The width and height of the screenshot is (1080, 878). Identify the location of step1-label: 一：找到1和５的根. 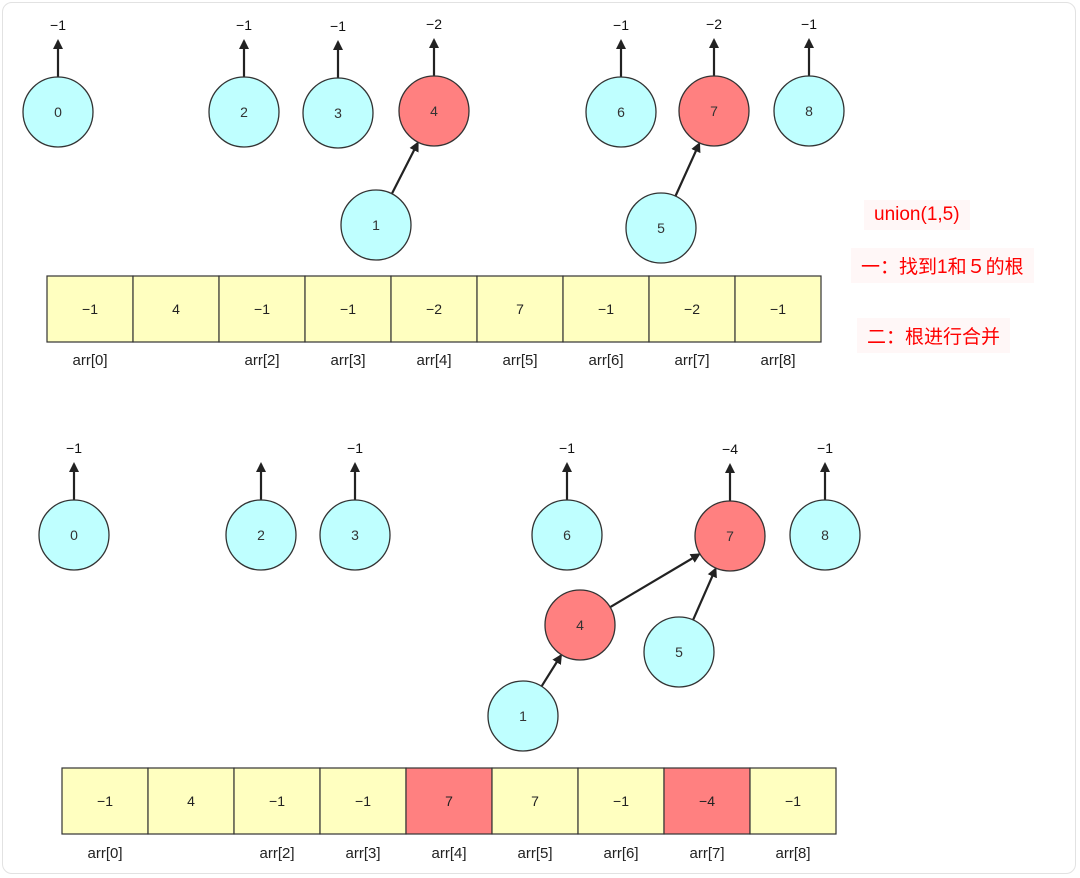
(942, 265).